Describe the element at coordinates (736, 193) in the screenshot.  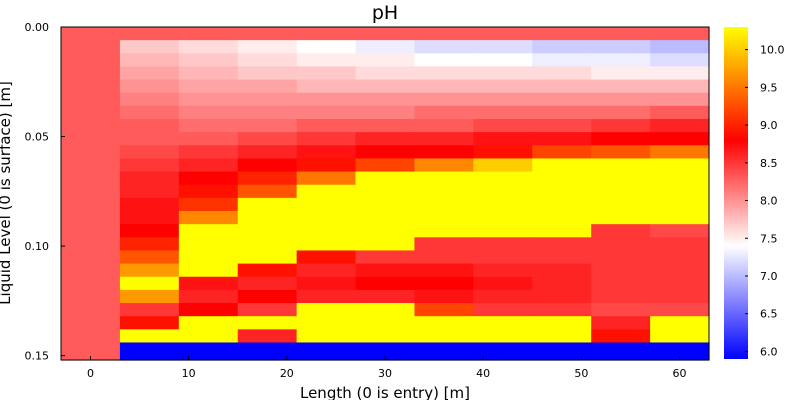
I see `colorbar` at that location.